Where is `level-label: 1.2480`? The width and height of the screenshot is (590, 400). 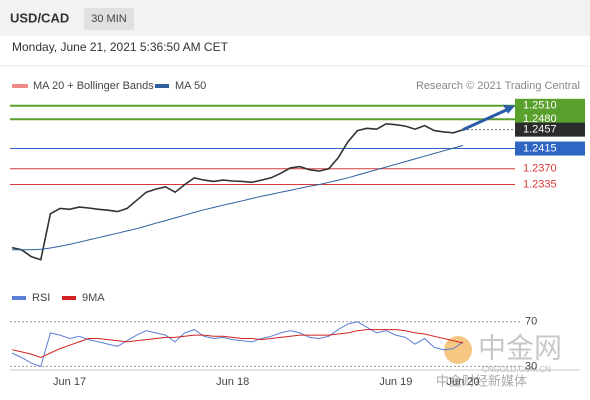
level-label: 1.2480 is located at coordinates (540, 119).